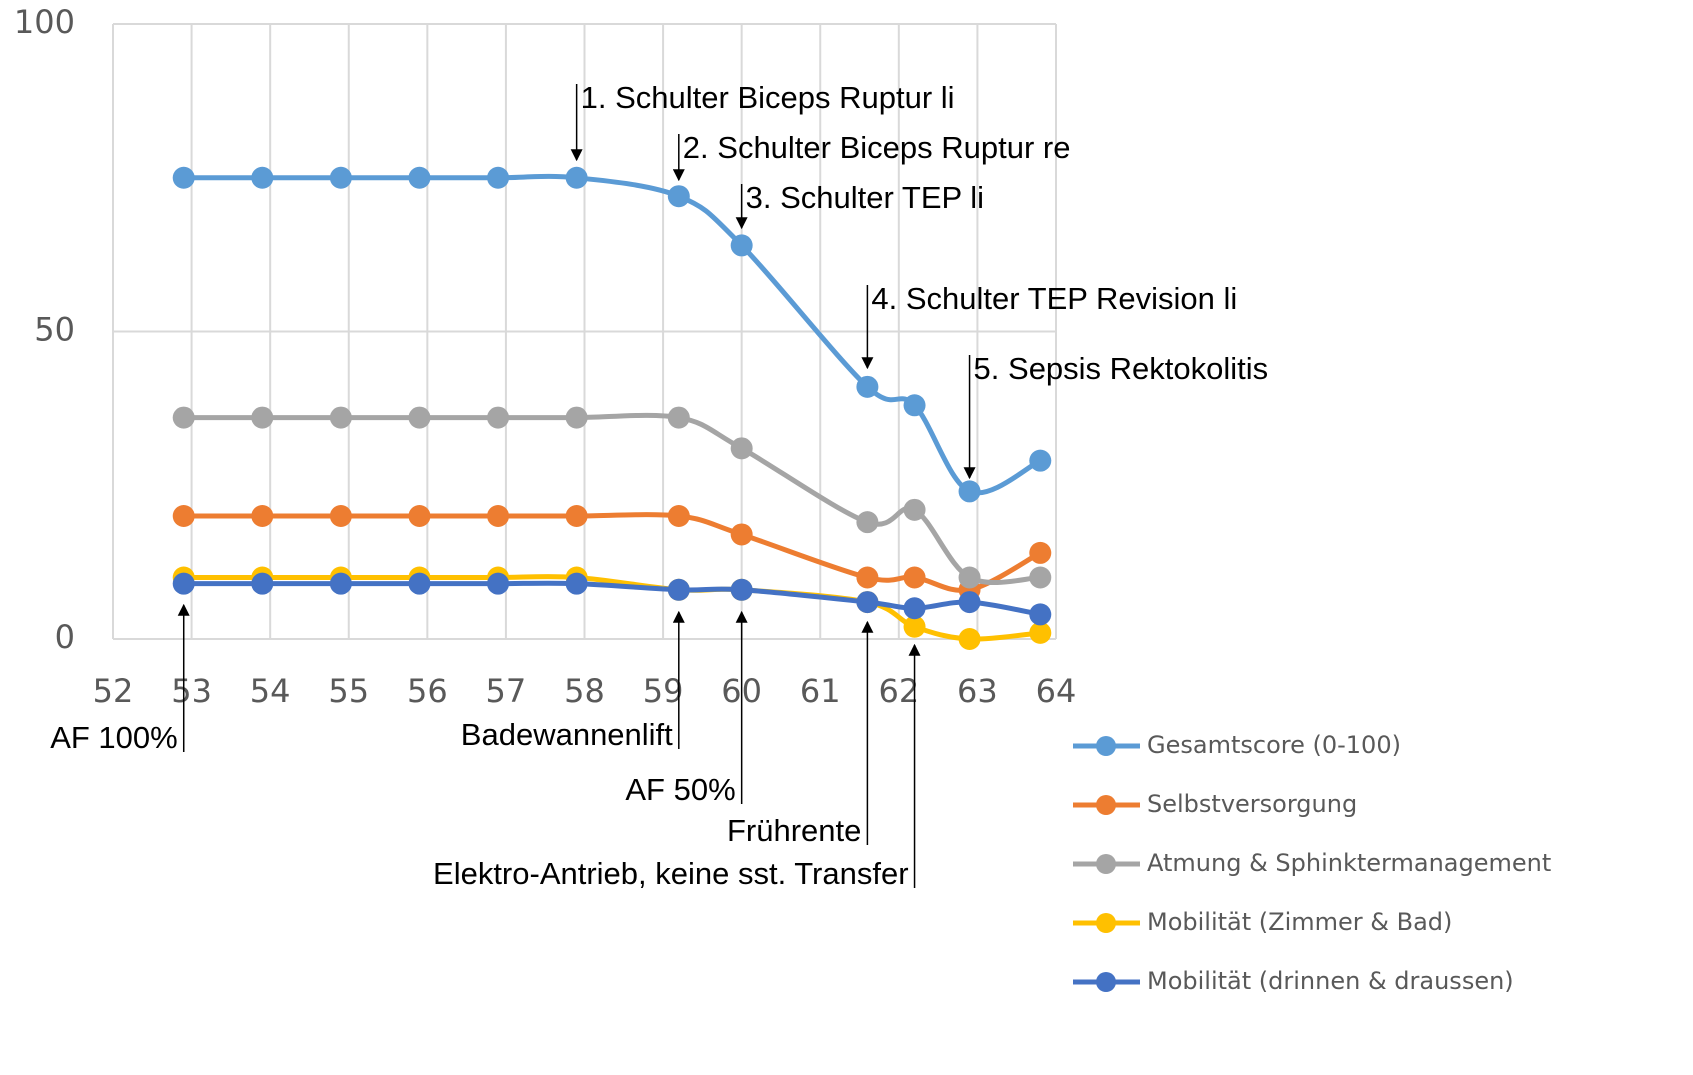 Image resolution: width=1693 pixels, height=1075 pixels. I want to click on annotation: Badewannenlift, so click(567, 734).